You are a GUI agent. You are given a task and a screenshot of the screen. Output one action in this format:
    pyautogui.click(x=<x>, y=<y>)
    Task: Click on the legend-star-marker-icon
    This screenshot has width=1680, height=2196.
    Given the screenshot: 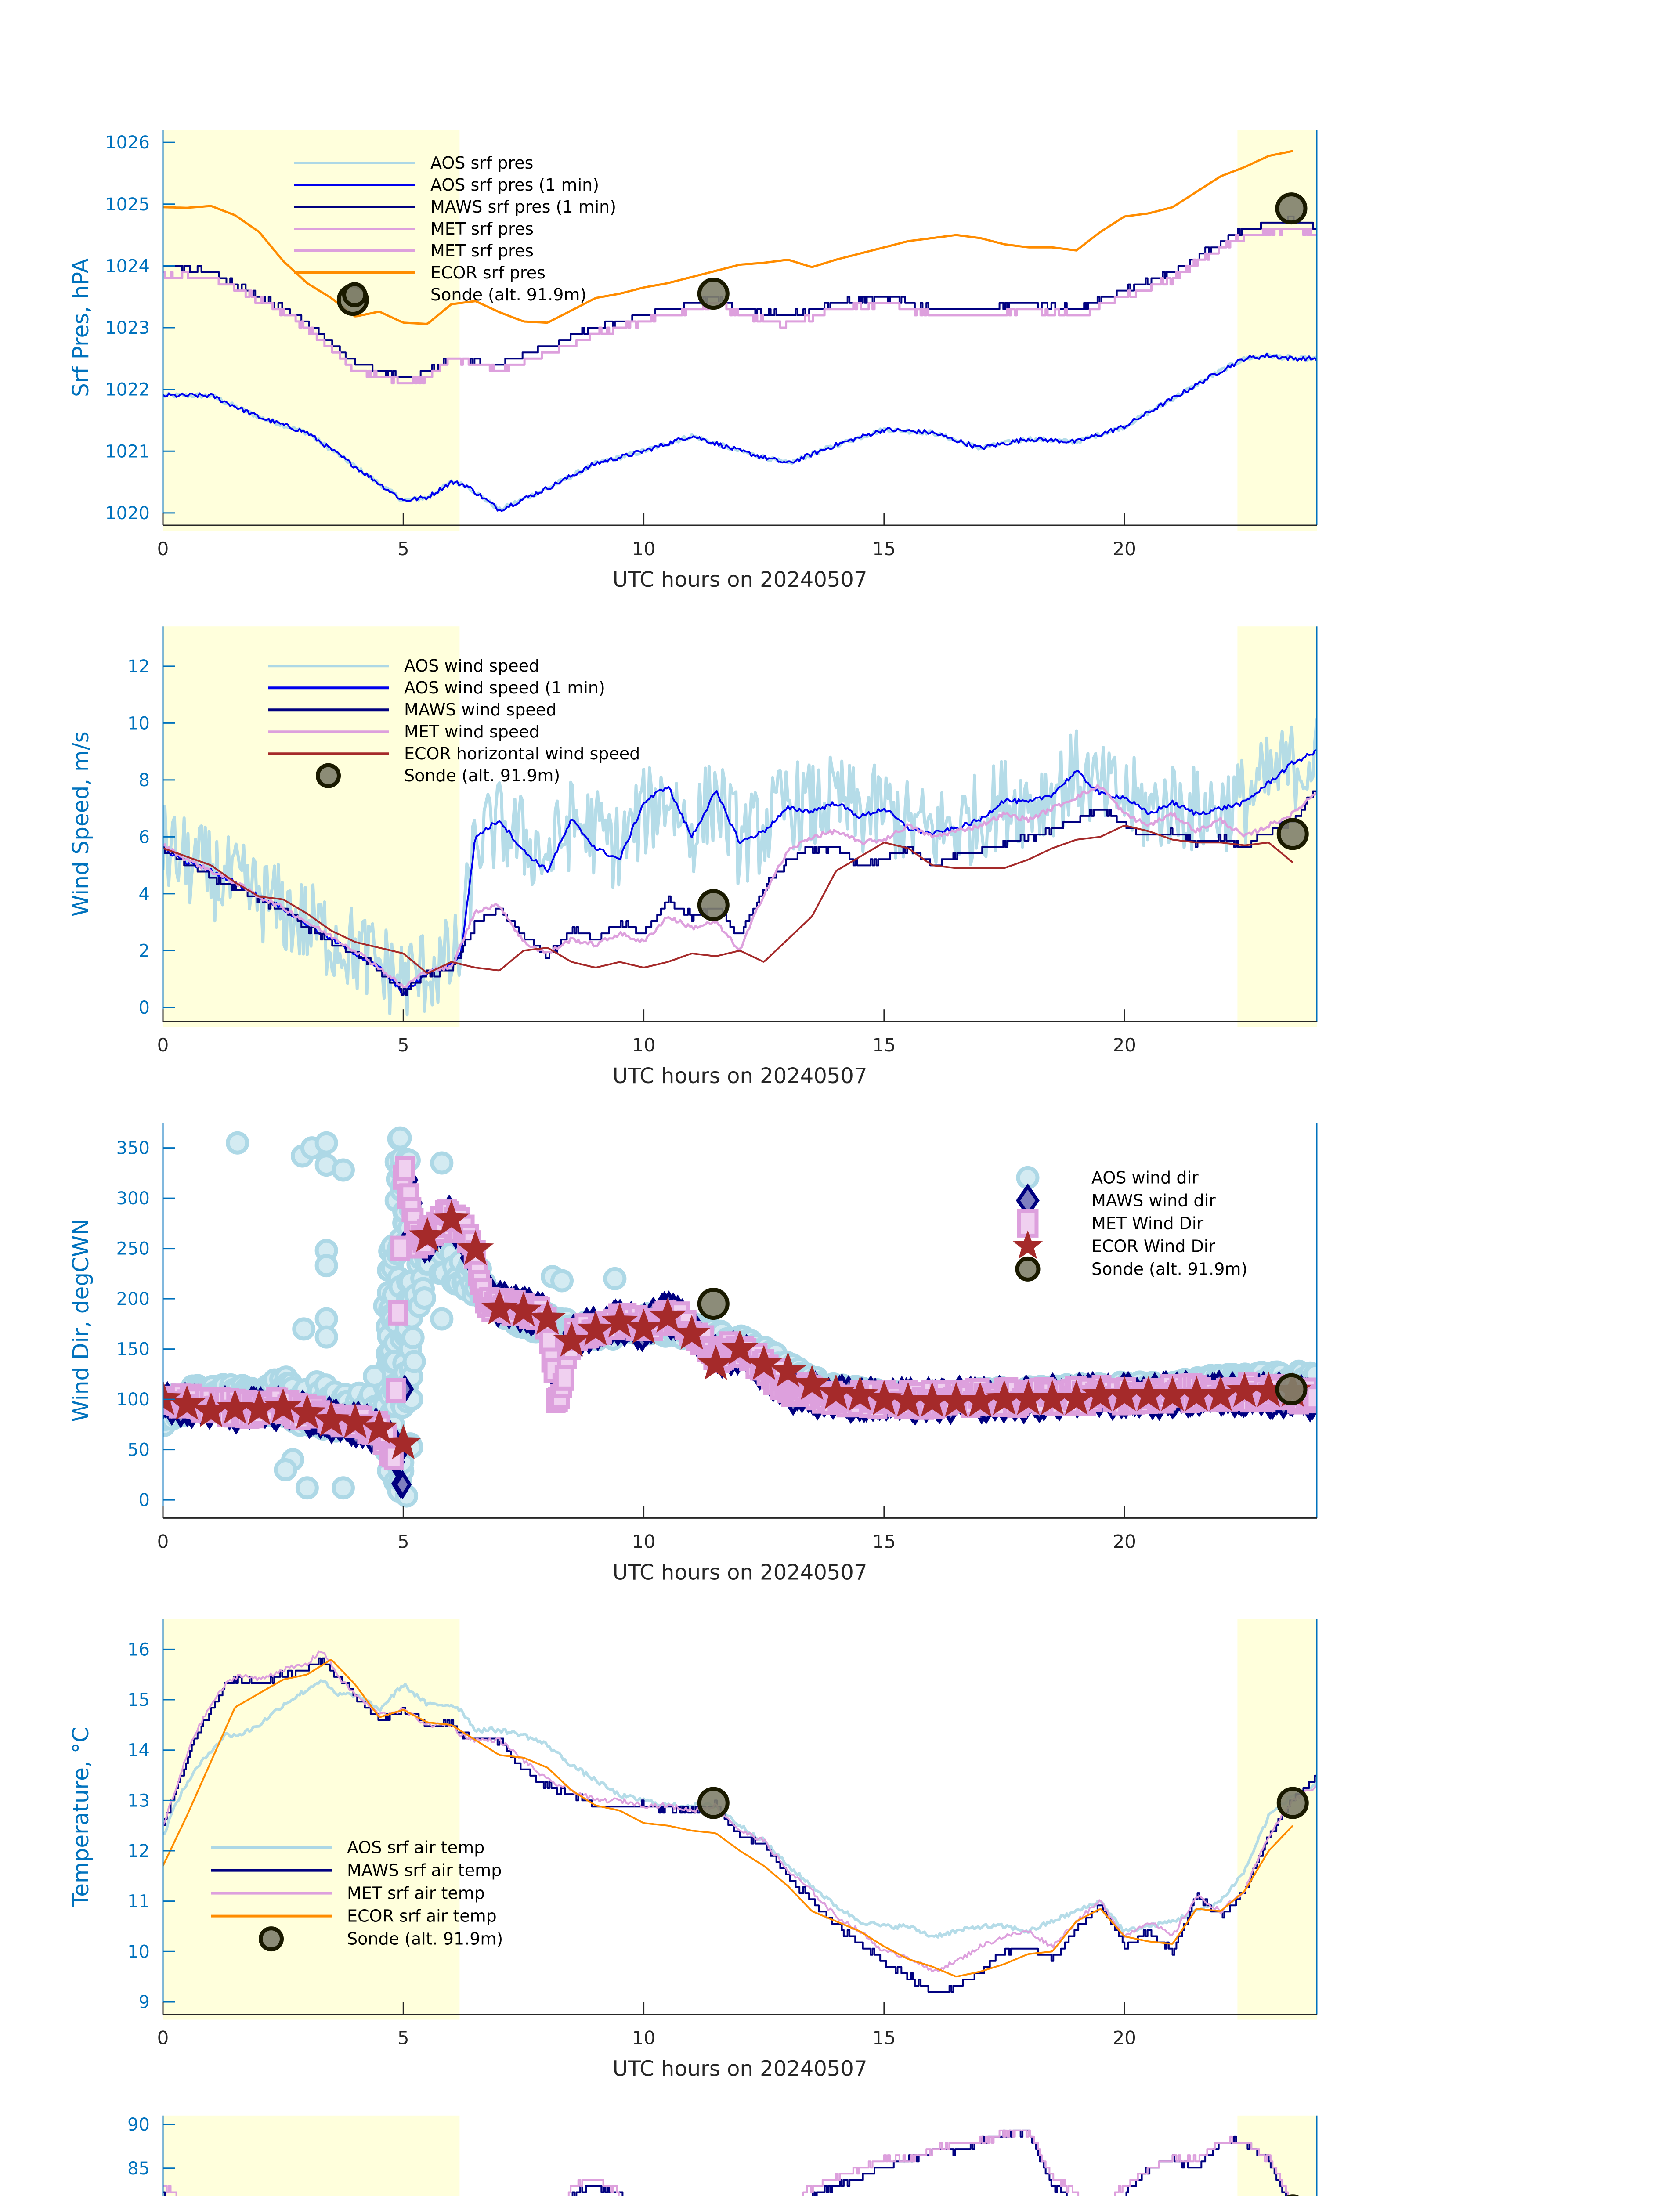 What is the action you would take?
    pyautogui.click(x=1027, y=1244)
    